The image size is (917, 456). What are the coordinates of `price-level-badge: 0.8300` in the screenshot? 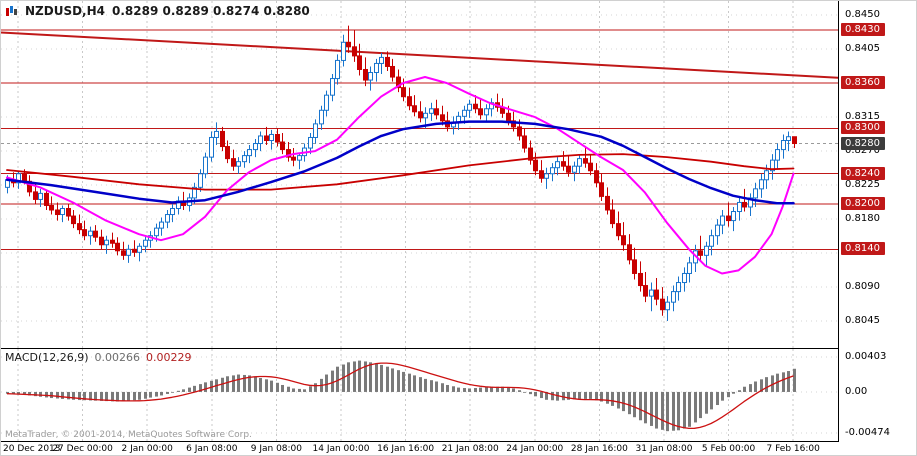 It's located at (863, 128).